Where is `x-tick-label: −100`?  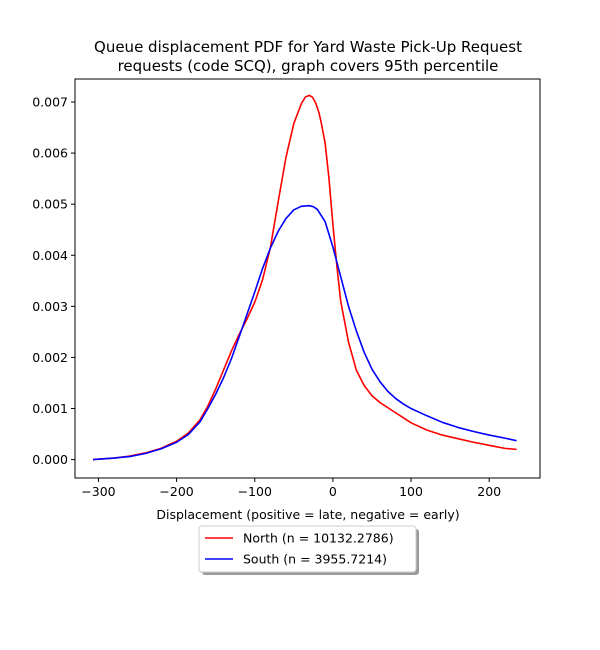
x-tick-label: −100 is located at coordinates (255, 491).